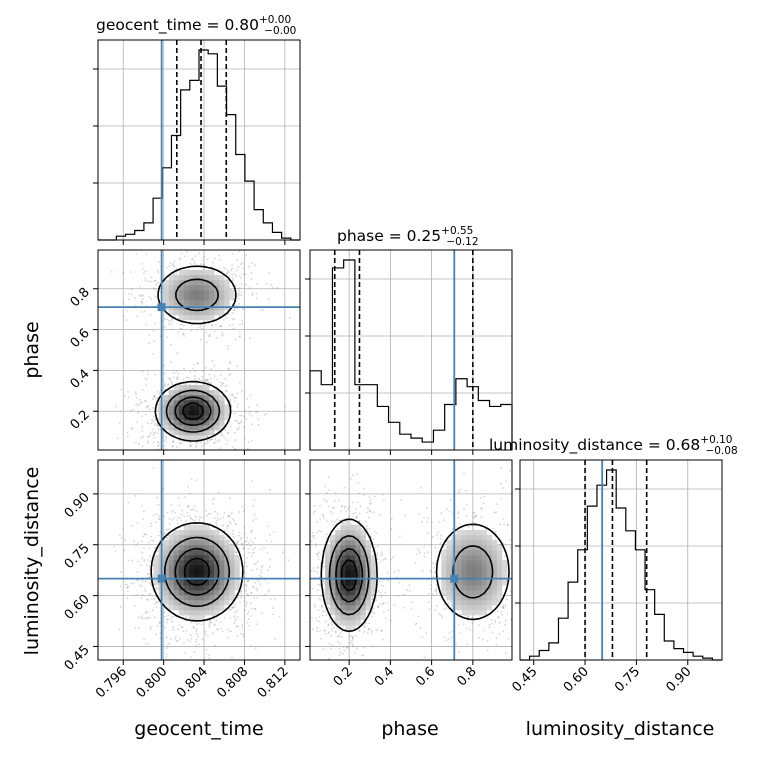 This screenshot has height=760, width=760. What do you see at coordinates (193, 411) in the screenshot?
I see `contour-line` at bounding box center [193, 411].